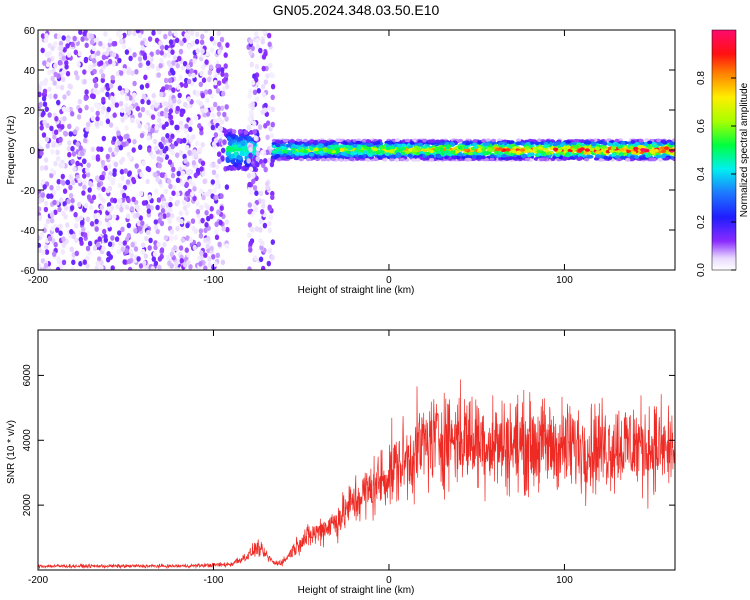 This screenshot has height=600, width=750. I want to click on snr-ytick-label: 2000, so click(27, 505).